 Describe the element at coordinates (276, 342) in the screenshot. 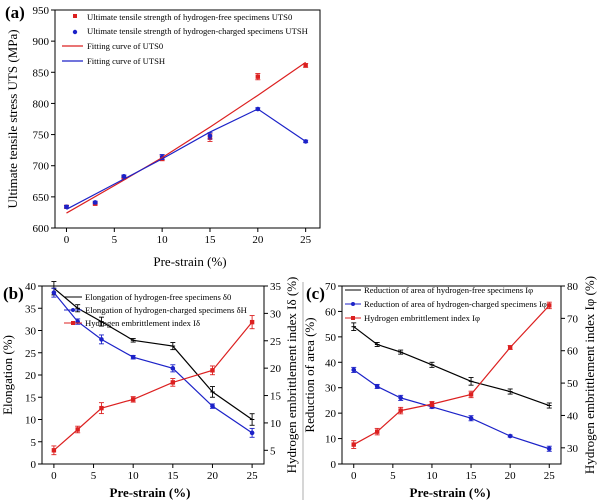

I see `y2-tick-label: 25` at that location.